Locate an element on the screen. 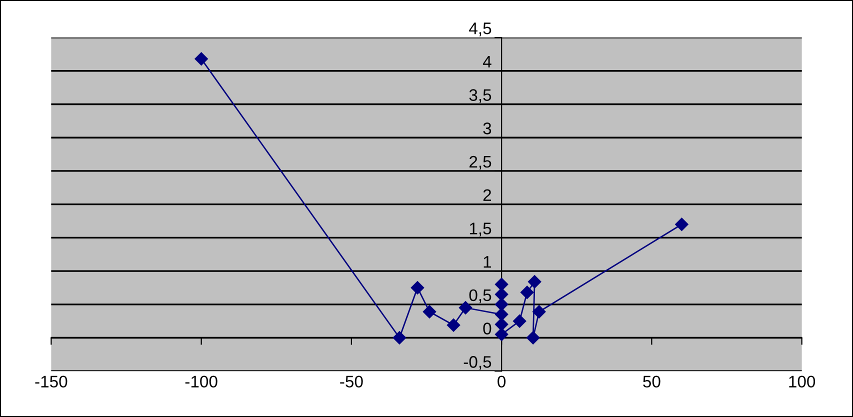 Image resolution: width=853 pixels, height=417 pixels. y-tick-label: 3,5 is located at coordinates (480, 96).